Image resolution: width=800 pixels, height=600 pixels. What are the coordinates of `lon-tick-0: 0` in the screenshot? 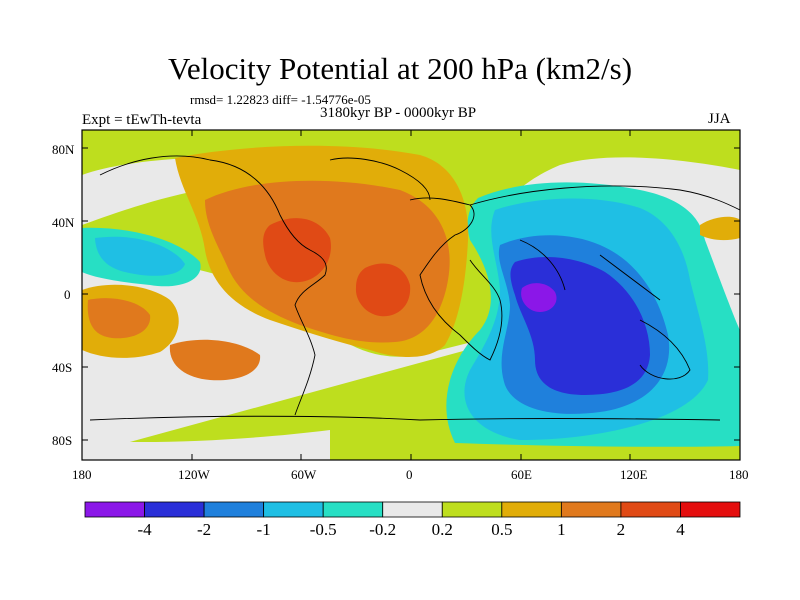 It's located at (409, 474).